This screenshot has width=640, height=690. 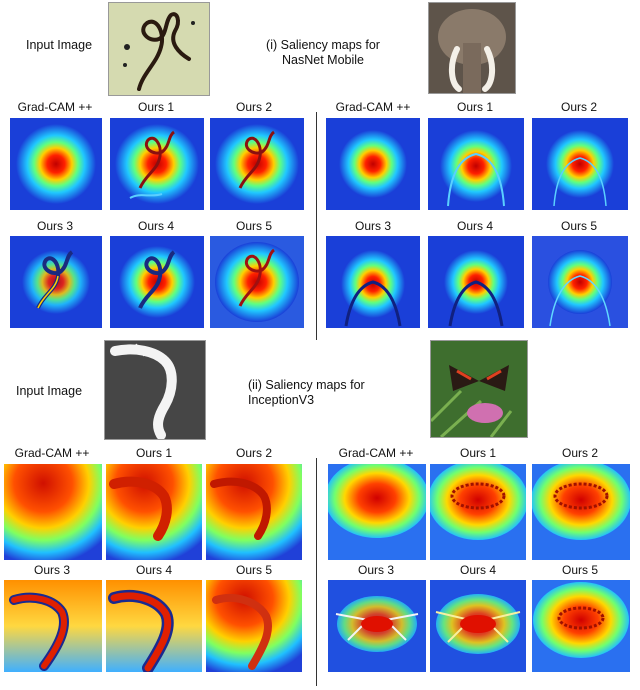 I want to click on s2-right-label-ours2: Ours 2, so click(x=579, y=453).